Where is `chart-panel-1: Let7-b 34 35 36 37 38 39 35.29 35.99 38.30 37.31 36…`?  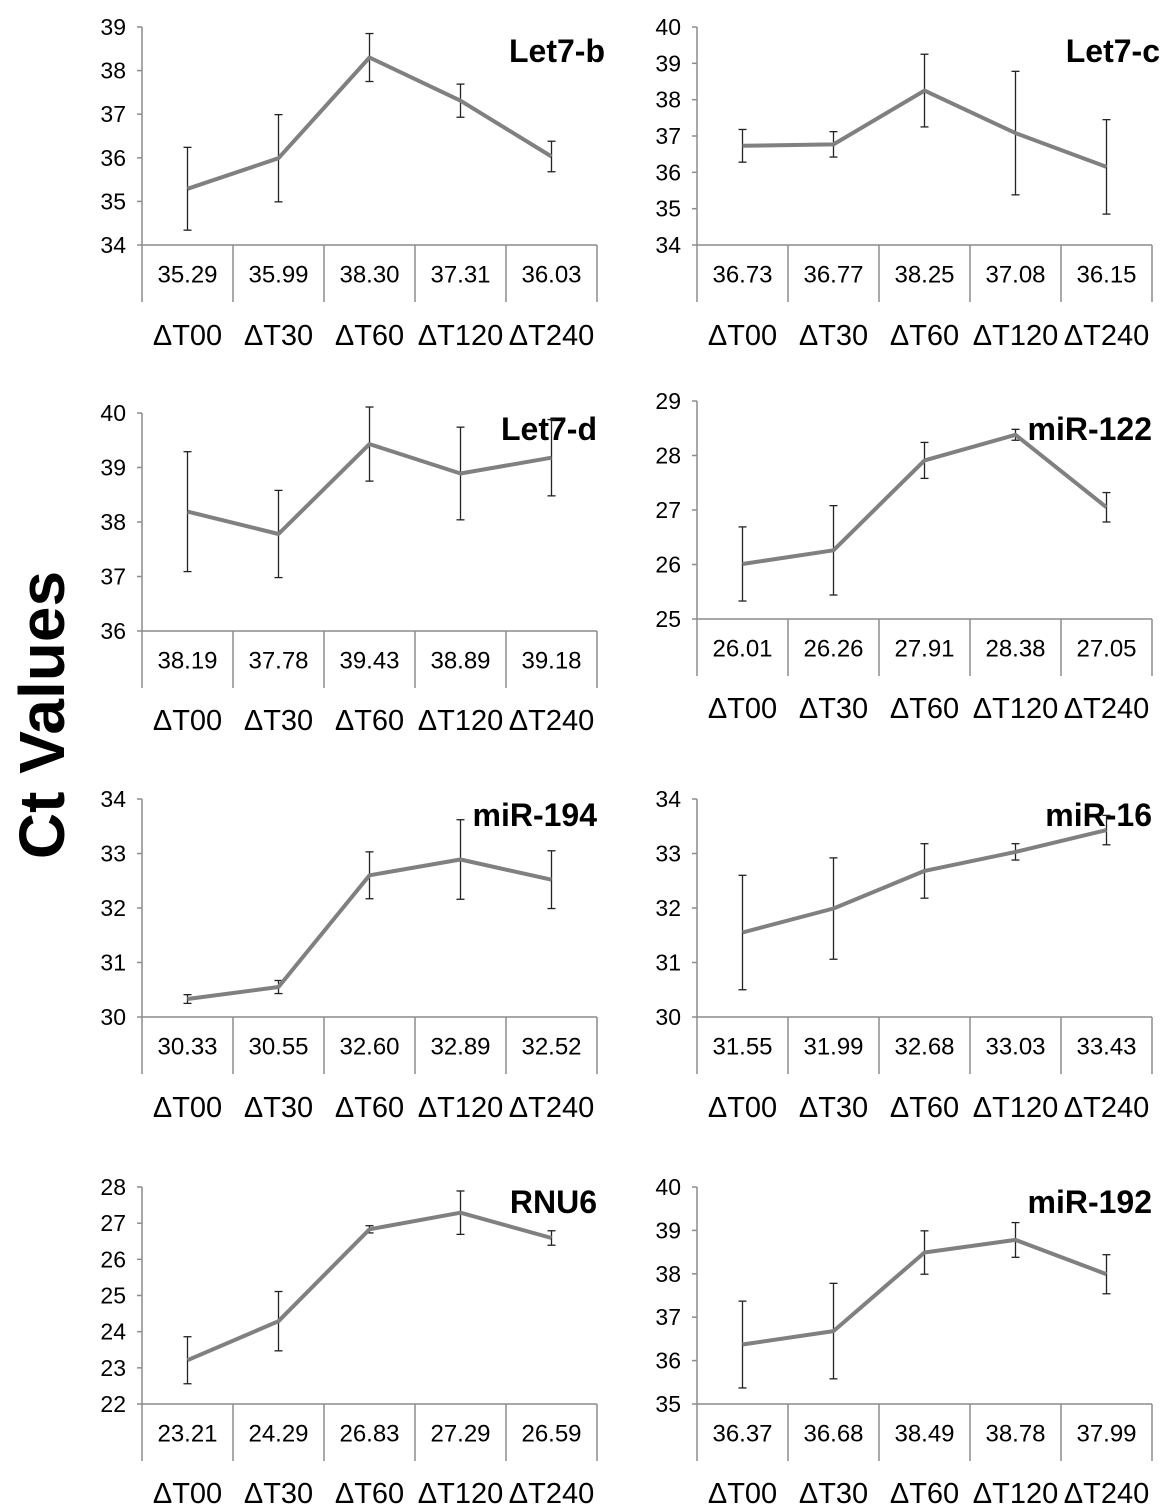 chart-panel-1: Let7-b 34 35 36 37 38 39 35.29 35.99 38.30 37.31 36… is located at coordinates (352, 183).